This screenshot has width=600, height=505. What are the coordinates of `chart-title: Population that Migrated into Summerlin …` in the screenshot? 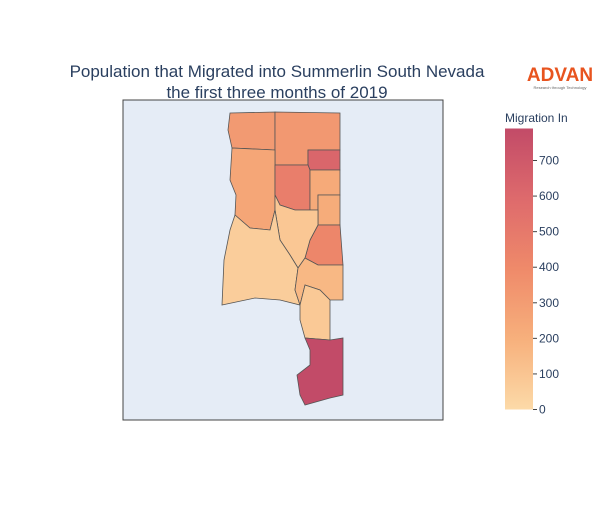 It's located at (277, 71).